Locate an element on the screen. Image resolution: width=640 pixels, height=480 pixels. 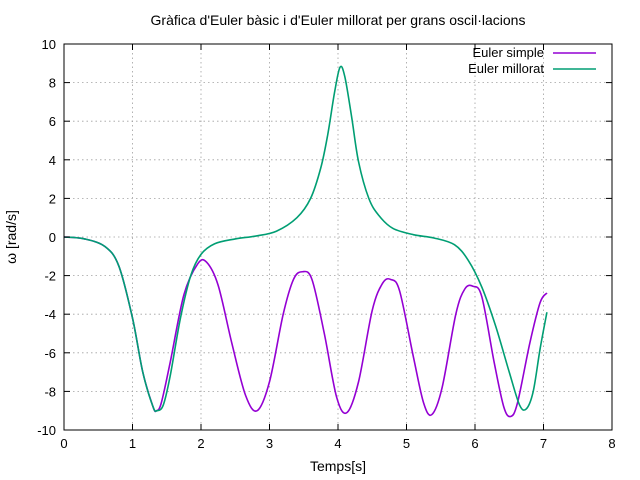
y-tick-label: -8 is located at coordinates (50, 391).